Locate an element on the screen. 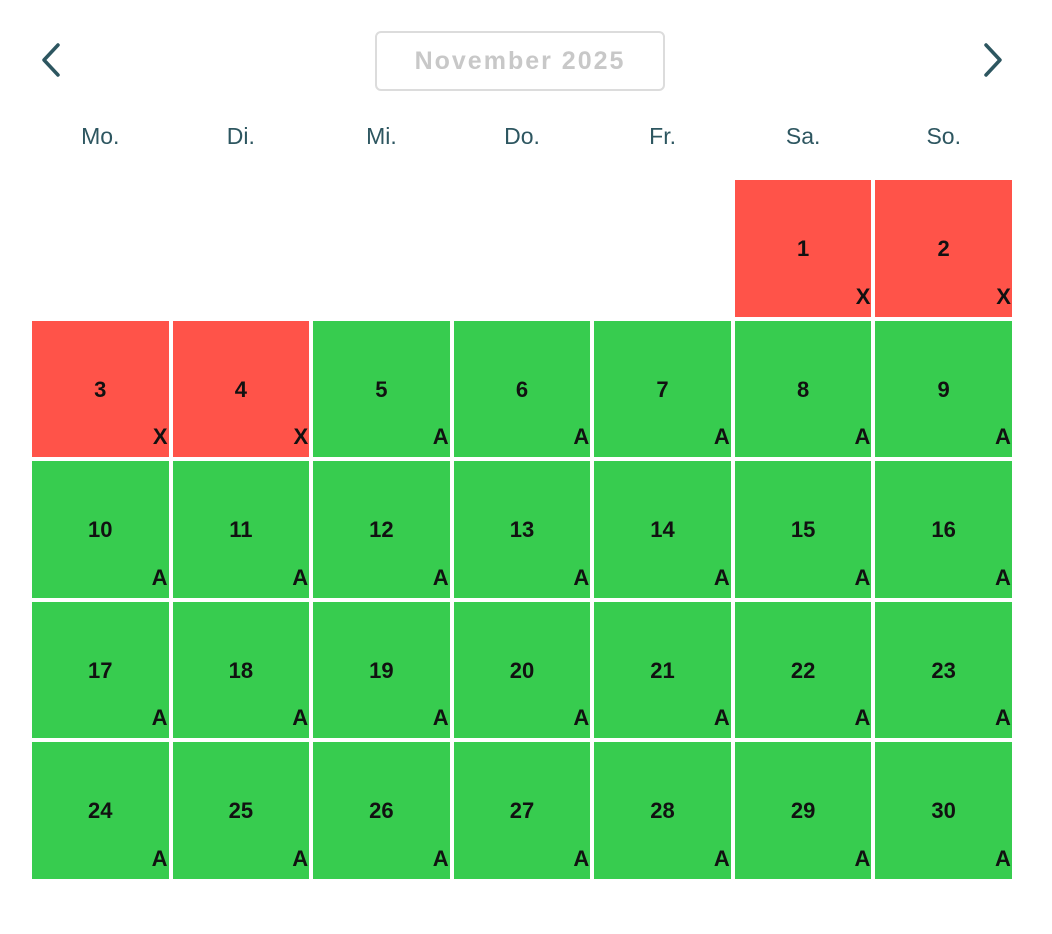 This screenshot has height=934, width=1052. calendar-day-12: 12 A is located at coordinates (381, 529).